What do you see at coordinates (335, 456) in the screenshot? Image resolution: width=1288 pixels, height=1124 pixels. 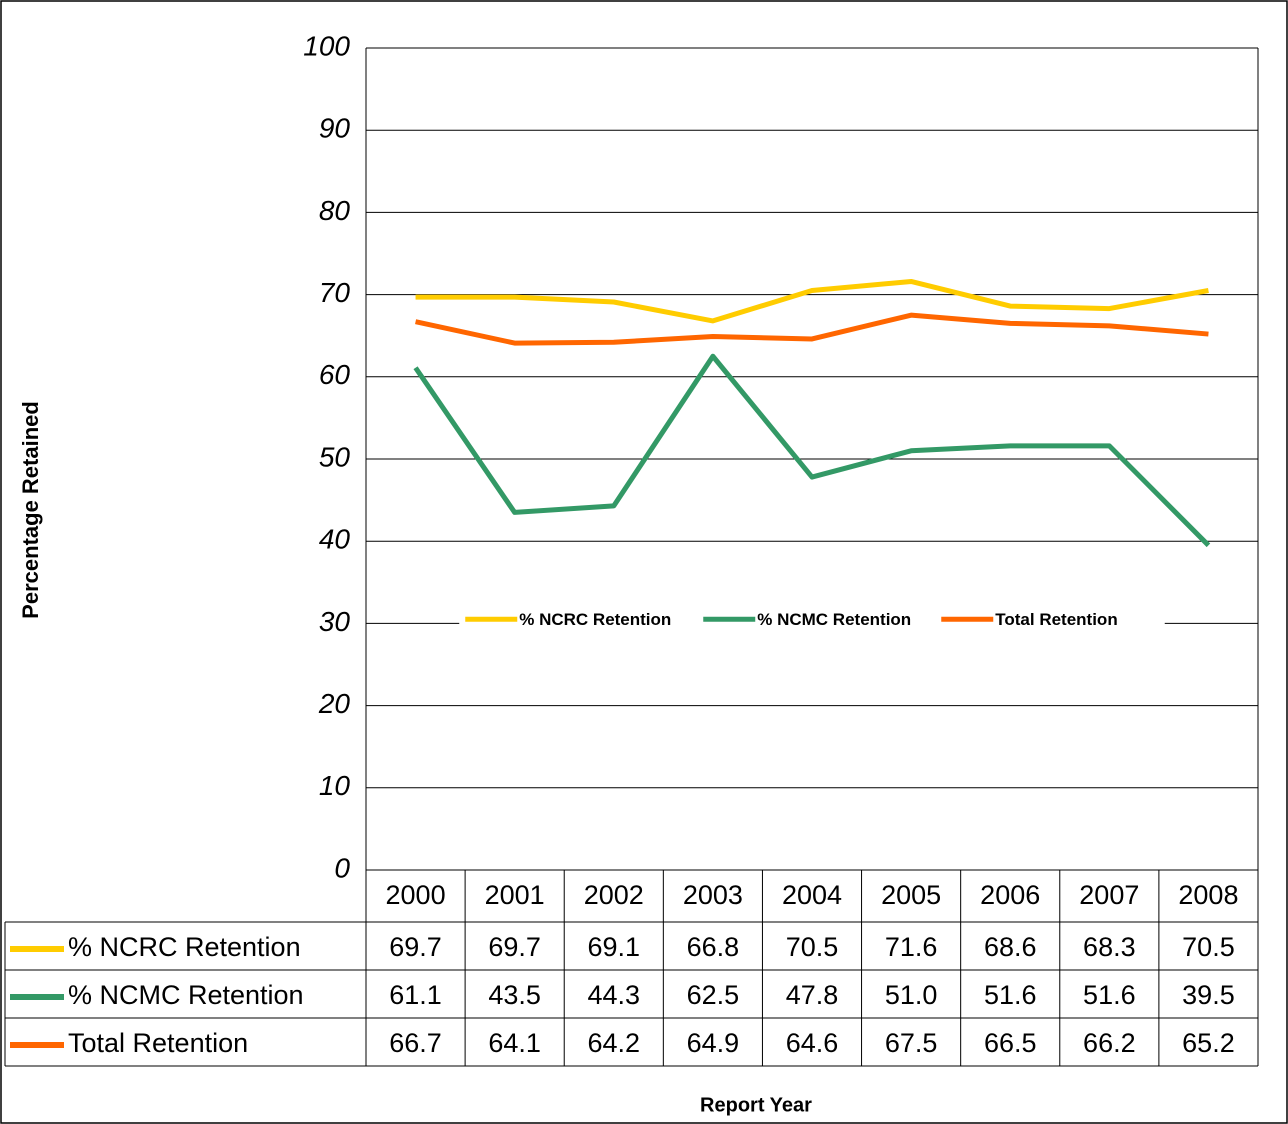 I see `y-tick-label: 50` at bounding box center [335, 456].